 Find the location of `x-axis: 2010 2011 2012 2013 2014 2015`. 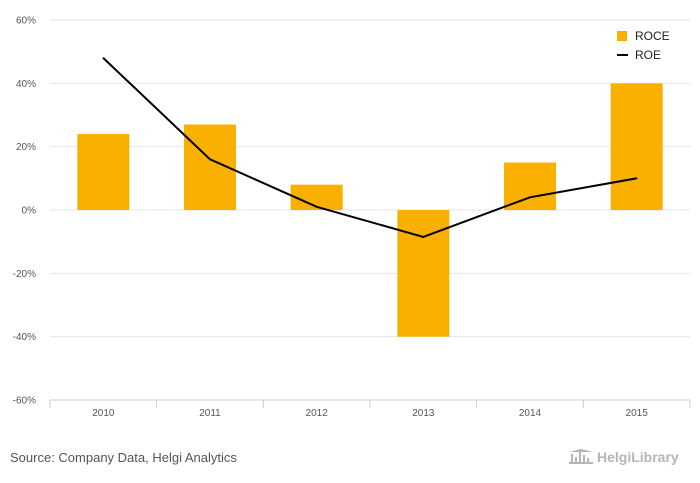

x-axis: 2010 2011 2012 2013 2014 2015 is located at coordinates (370, 409).